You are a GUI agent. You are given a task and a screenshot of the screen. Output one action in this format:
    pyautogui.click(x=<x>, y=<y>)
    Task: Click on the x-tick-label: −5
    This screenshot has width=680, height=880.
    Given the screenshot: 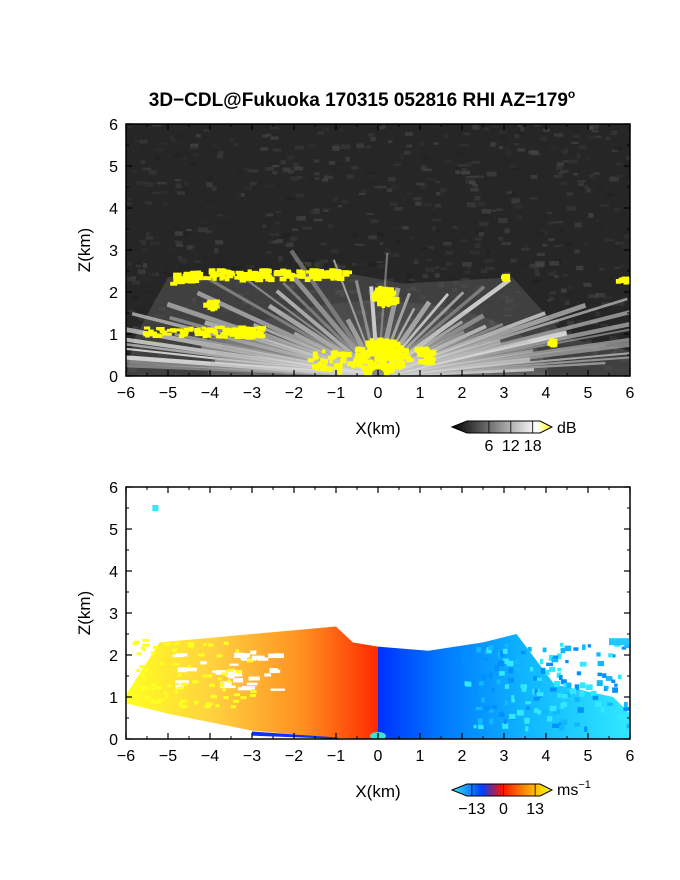 What is the action you would take?
    pyautogui.click(x=168, y=393)
    